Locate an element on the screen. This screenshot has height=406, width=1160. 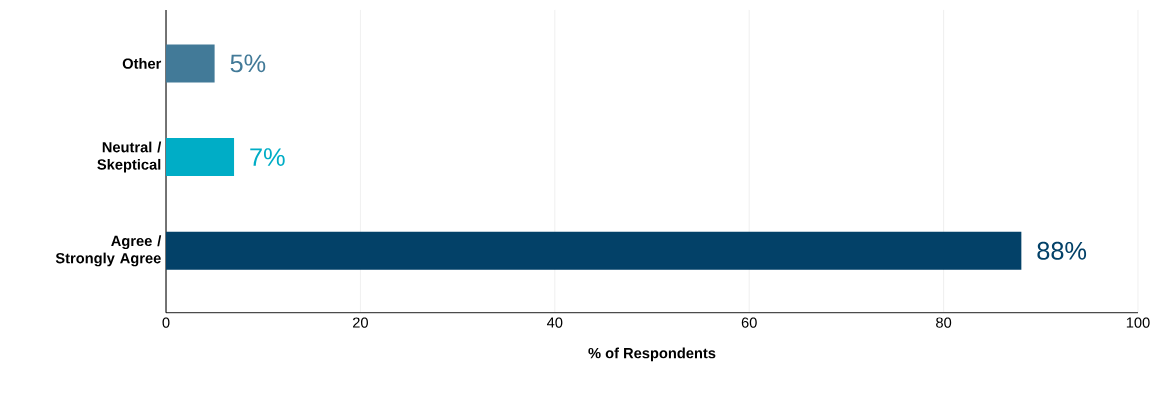
data-label: 7% is located at coordinates (267, 157).